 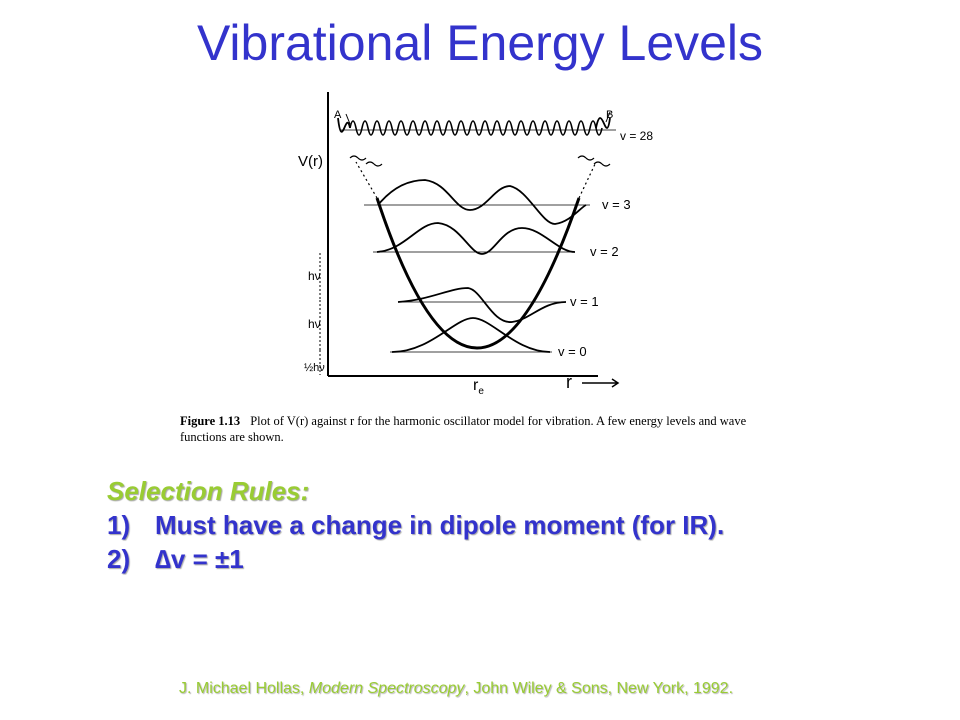 I want to click on level-label-v1: v = 1, so click(x=584, y=301).